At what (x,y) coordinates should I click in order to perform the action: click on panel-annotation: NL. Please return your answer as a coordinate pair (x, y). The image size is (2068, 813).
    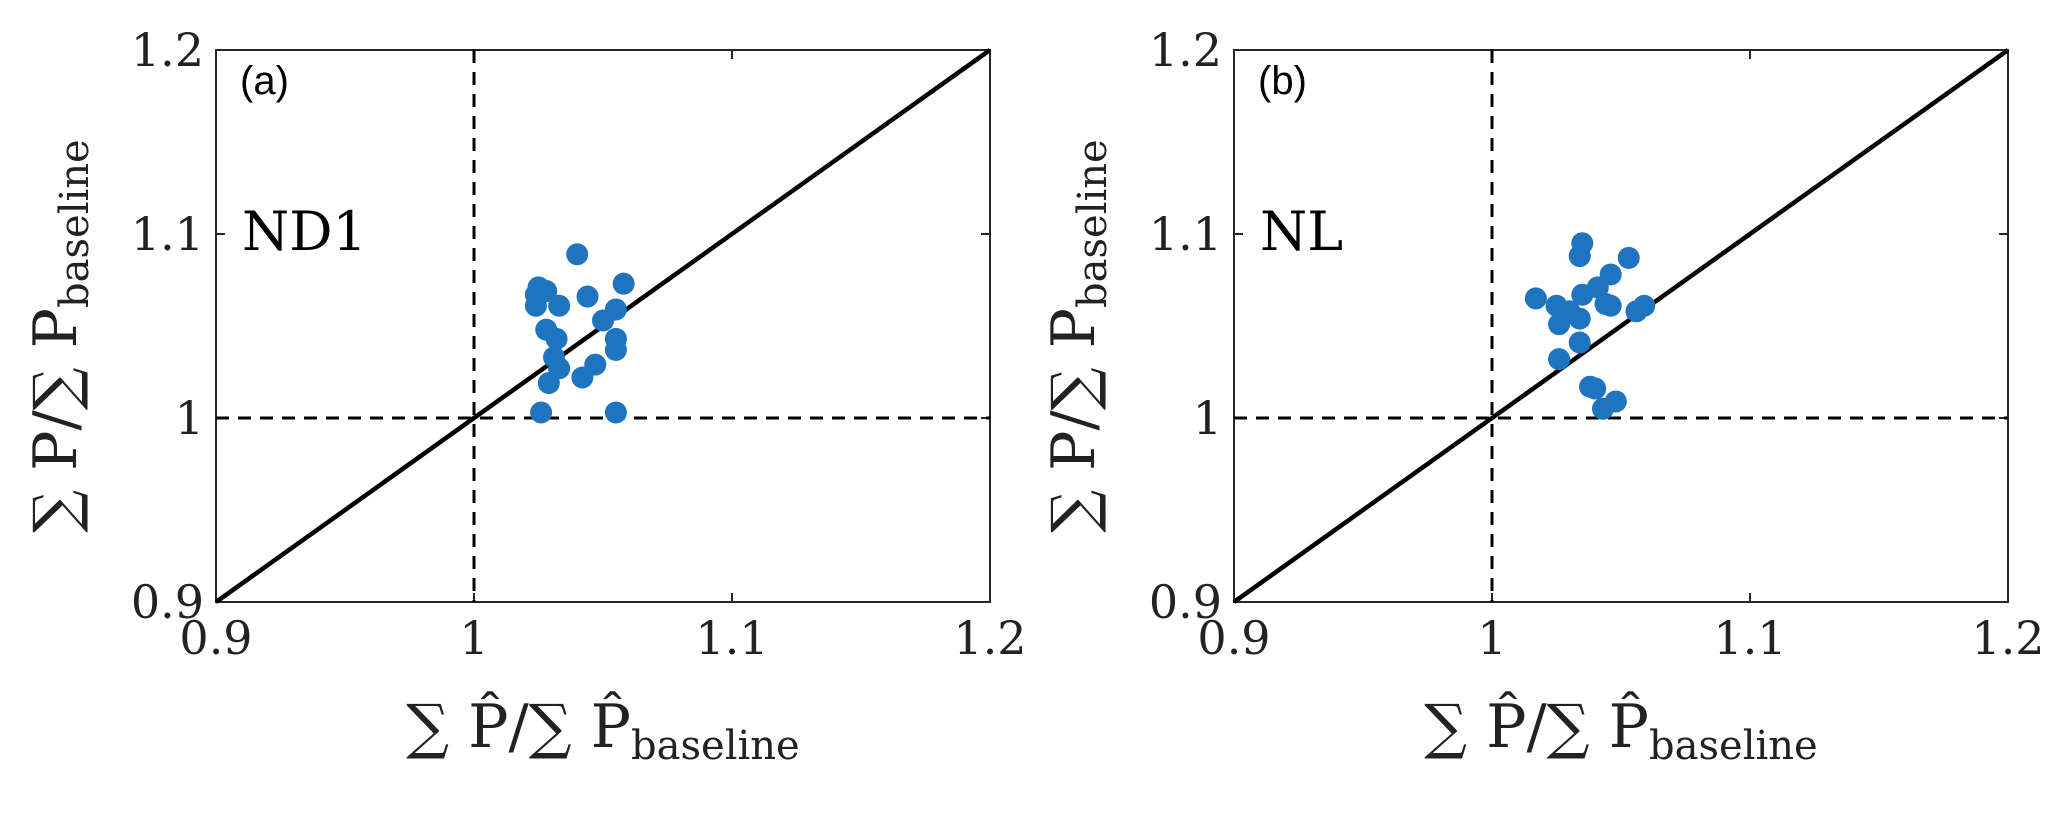
    Looking at the image, I should click on (1301, 231).